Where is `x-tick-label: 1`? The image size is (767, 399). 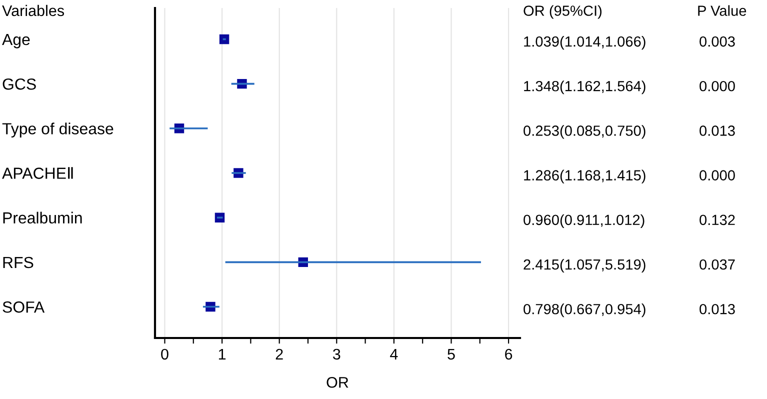 x-tick-label: 1 is located at coordinates (222, 354).